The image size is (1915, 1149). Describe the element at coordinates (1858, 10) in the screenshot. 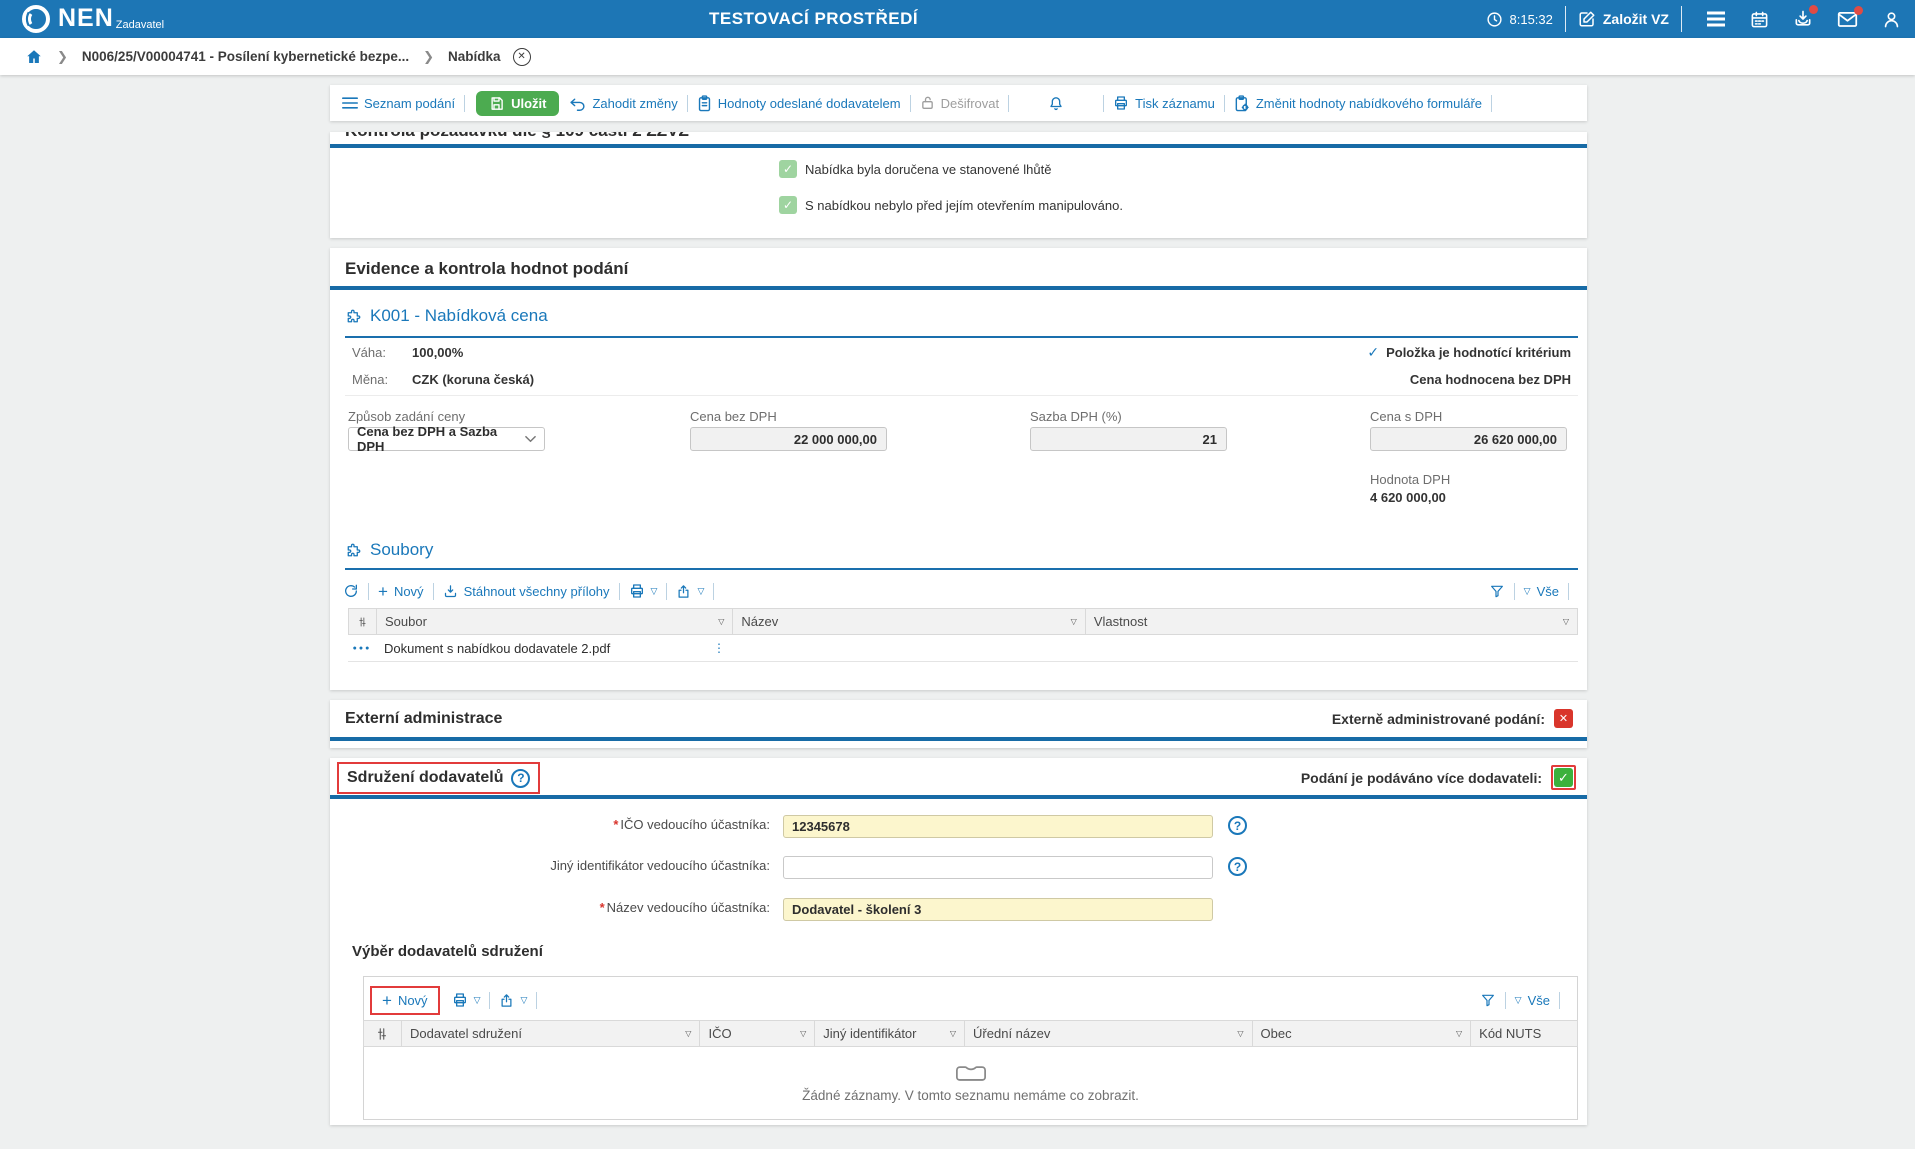

I see `unread-badge` at that location.